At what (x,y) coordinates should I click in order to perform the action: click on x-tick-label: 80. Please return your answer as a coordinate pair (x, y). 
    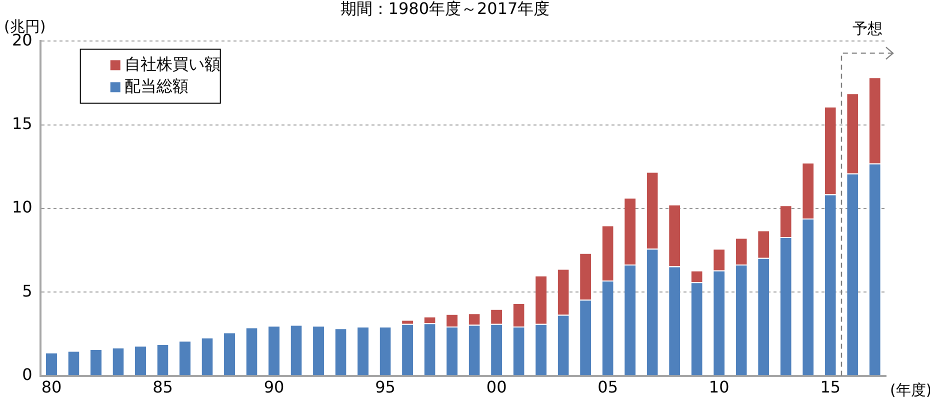
    Looking at the image, I should click on (51, 387).